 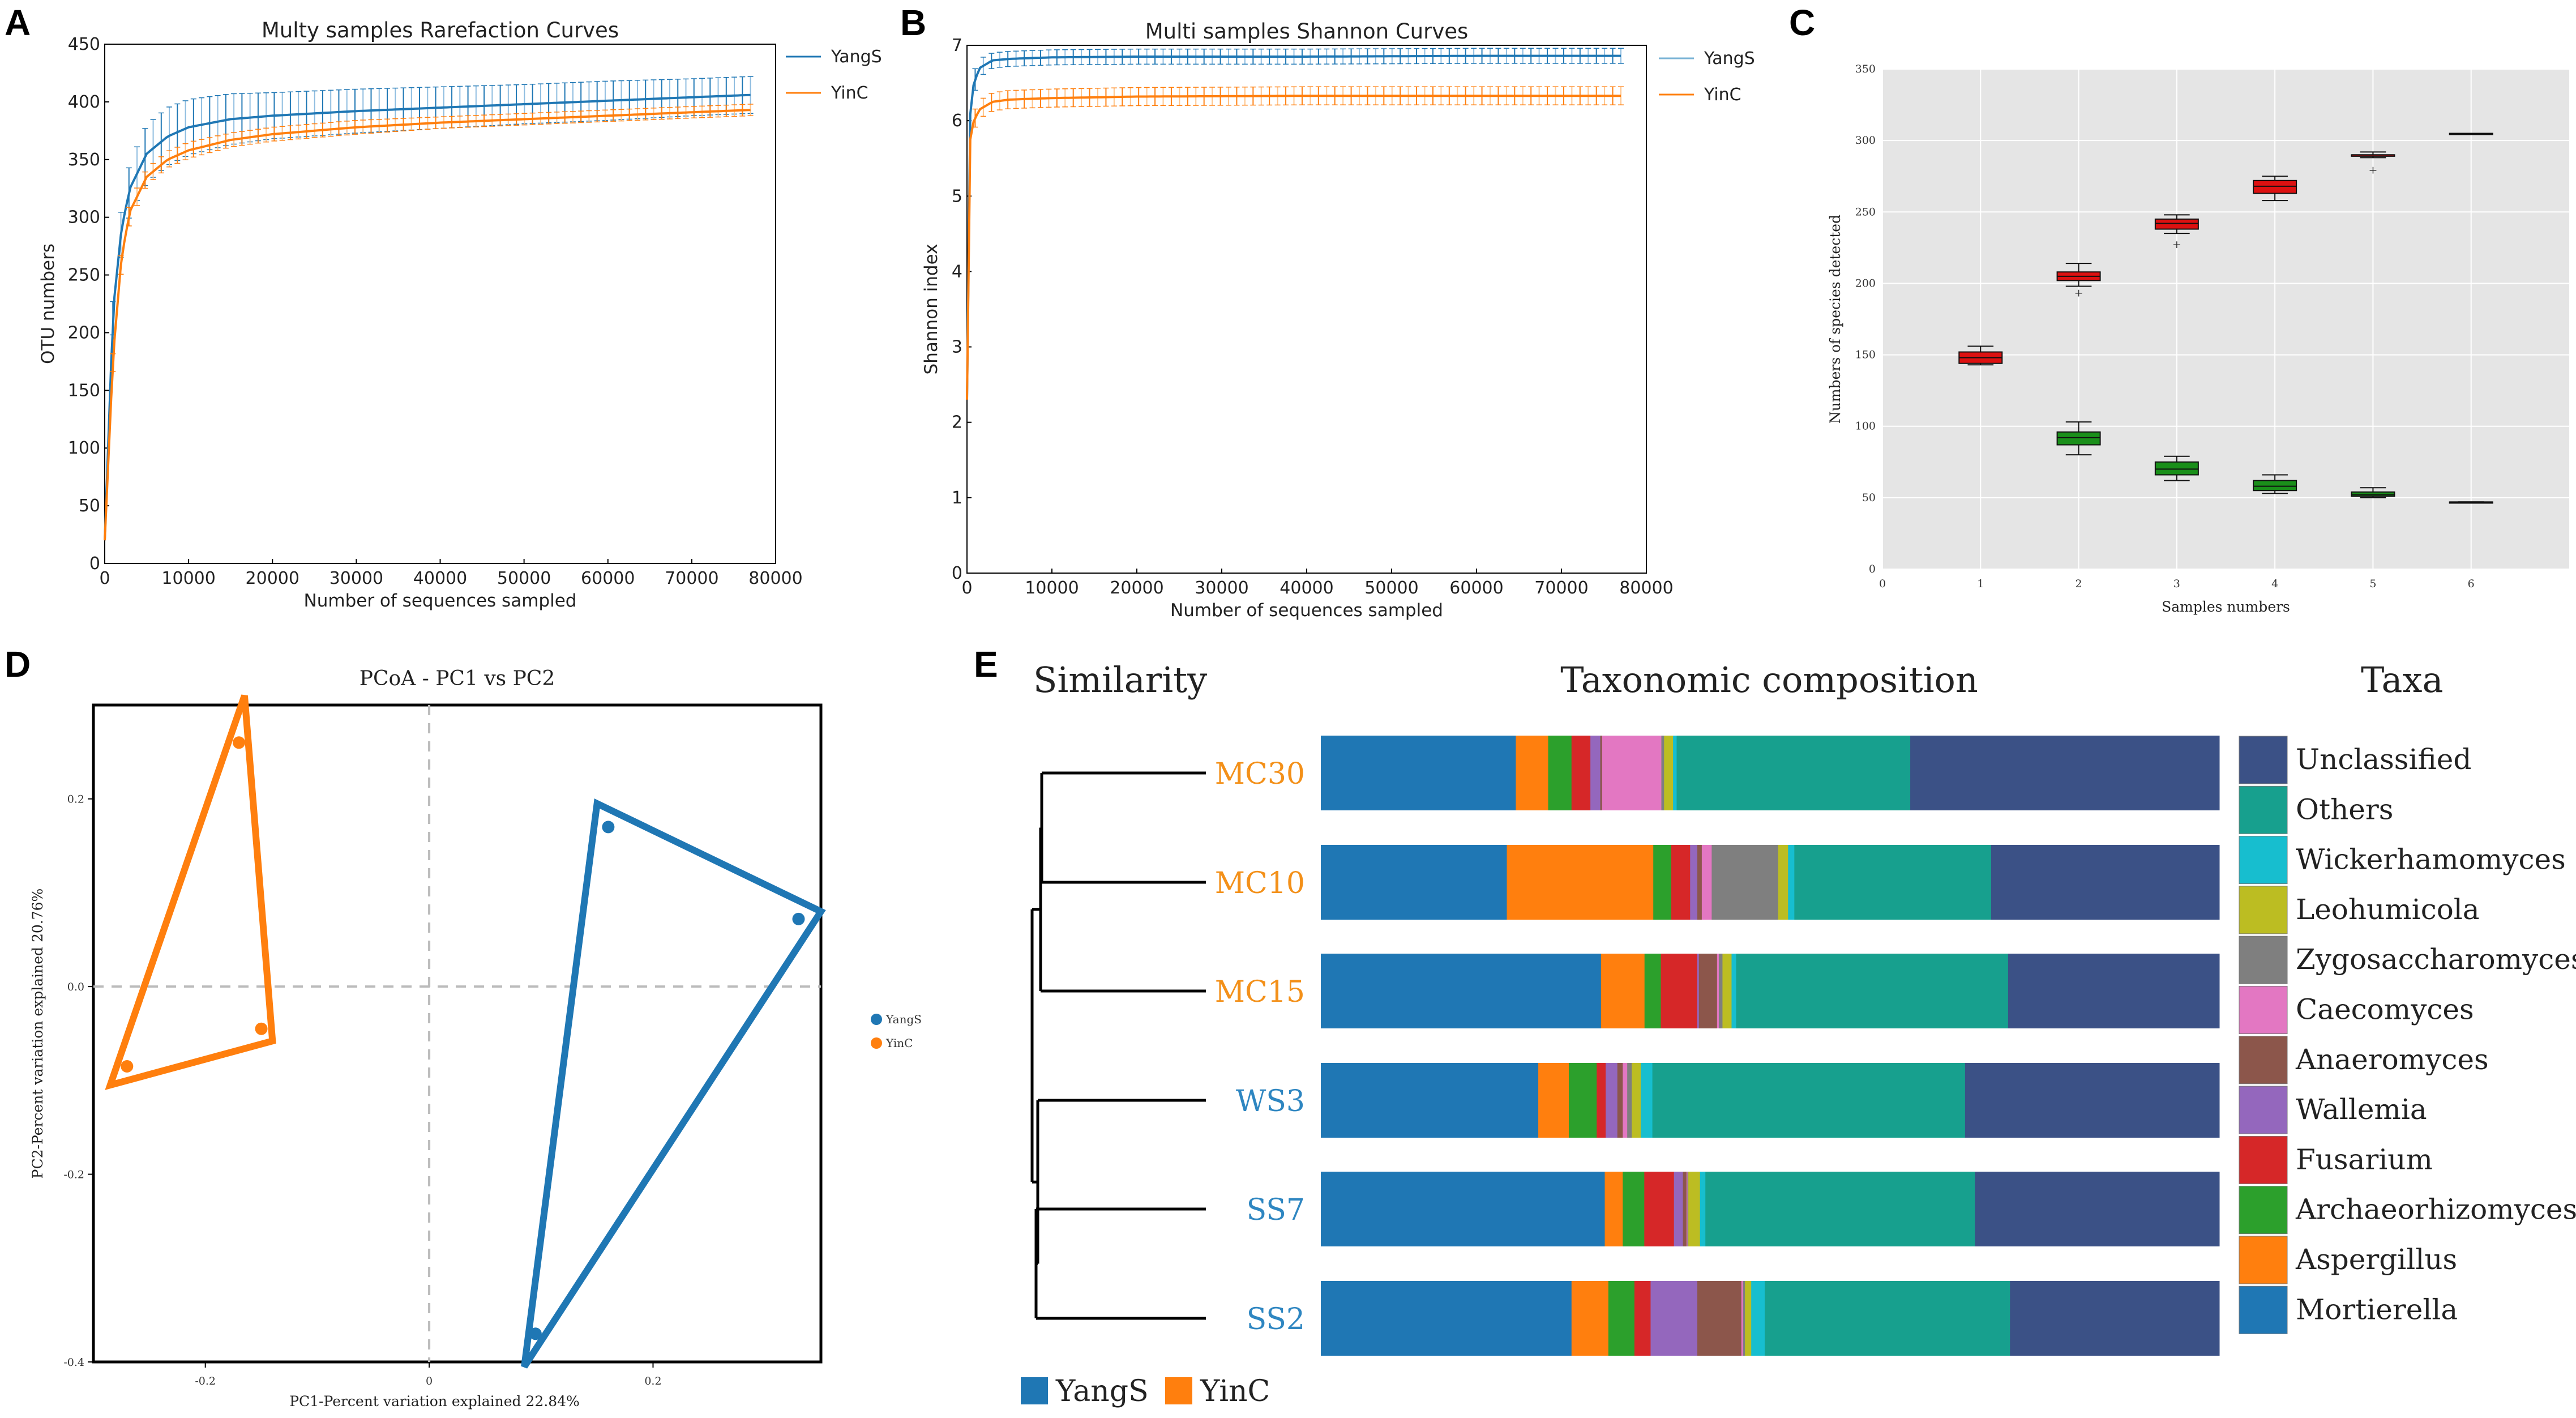 I want to click on x-tick-label: 60000, so click(x=608, y=578).